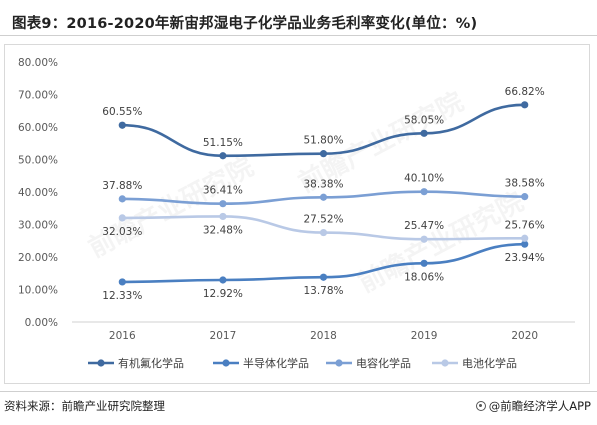 This screenshot has height=425, width=597. What do you see at coordinates (323, 336) in the screenshot?
I see `x-tick-label: 2018` at bounding box center [323, 336].